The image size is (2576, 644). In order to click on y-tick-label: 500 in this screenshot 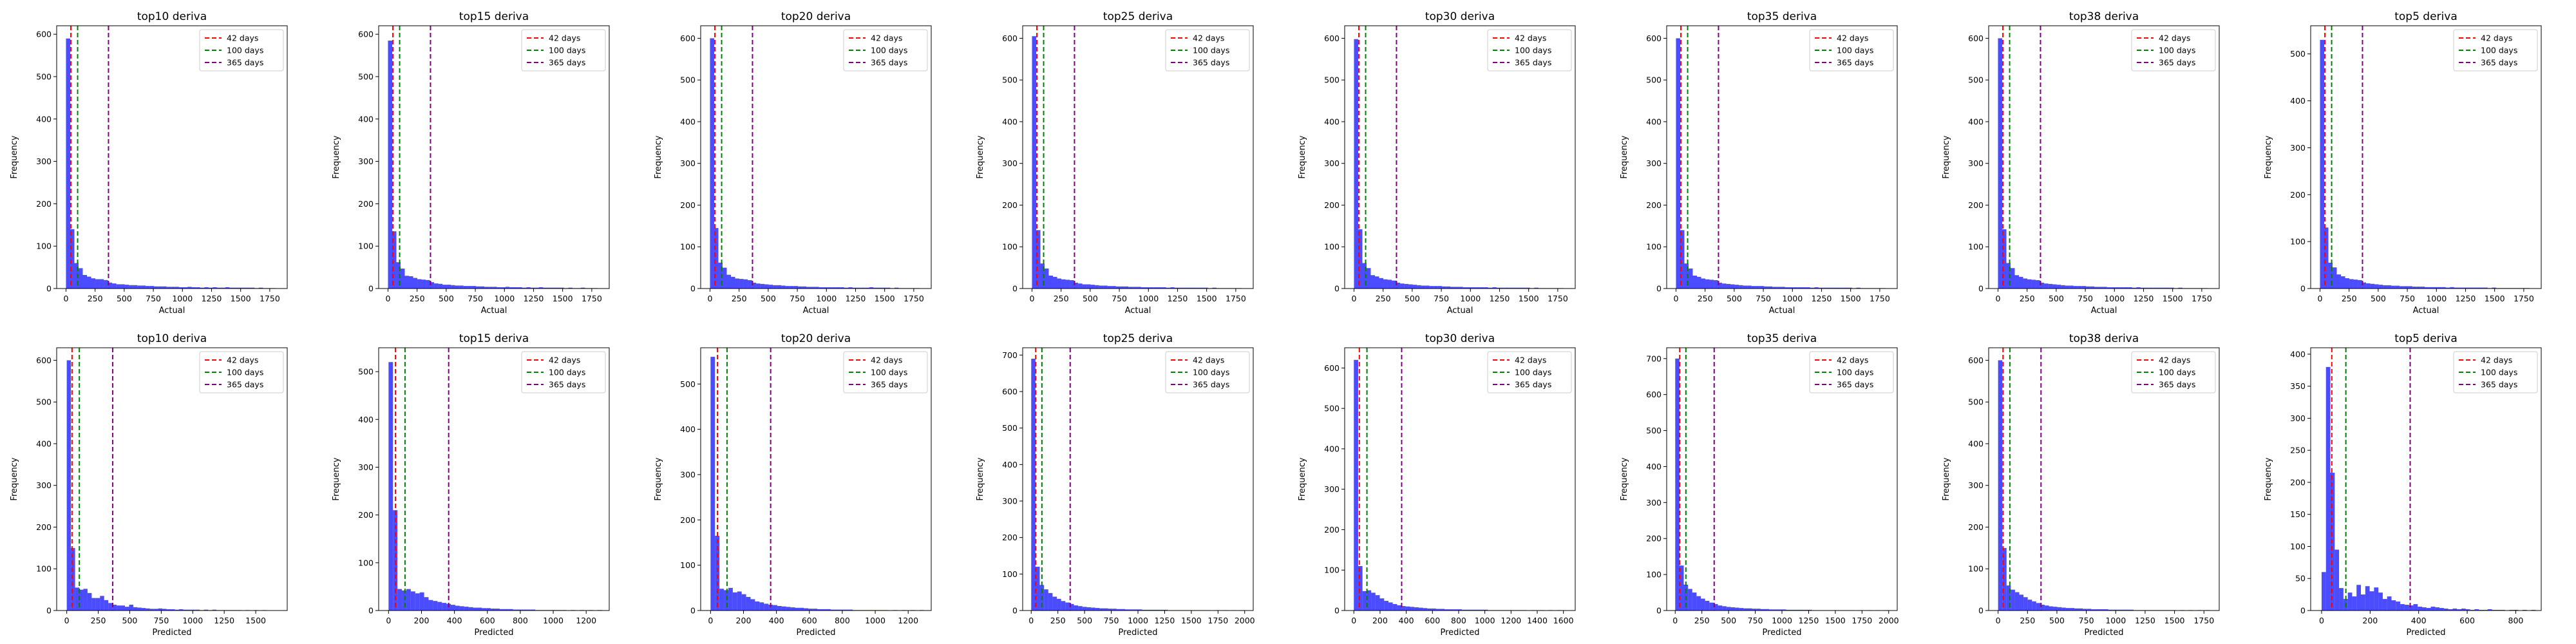, I will do `click(688, 384)`.